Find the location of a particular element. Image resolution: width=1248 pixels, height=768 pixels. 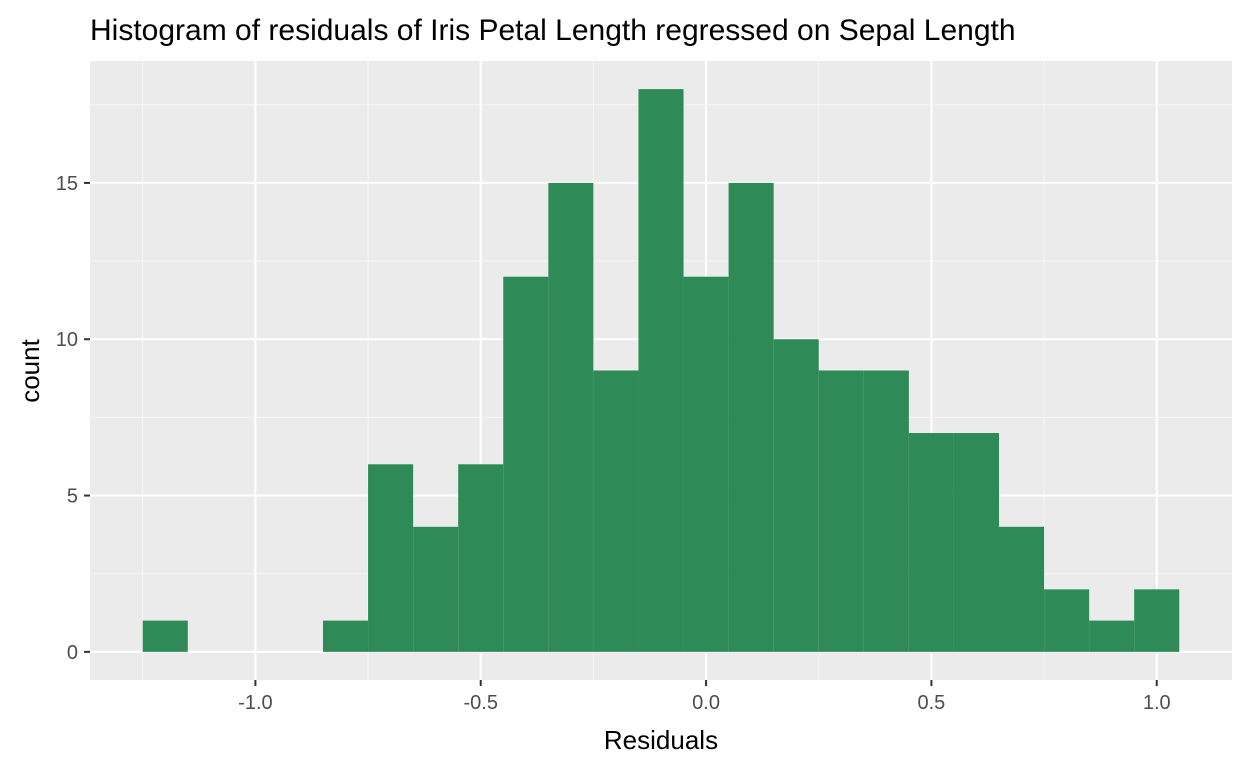

y-axis-title: count is located at coordinates (30, 370).